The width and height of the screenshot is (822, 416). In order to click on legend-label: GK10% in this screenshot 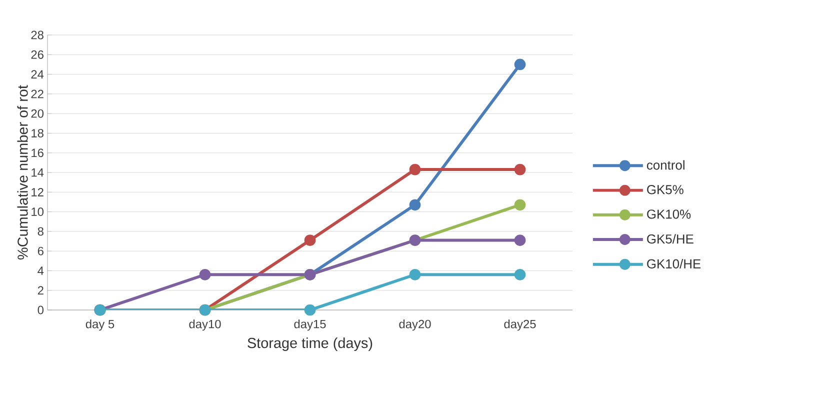, I will do `click(669, 214)`.